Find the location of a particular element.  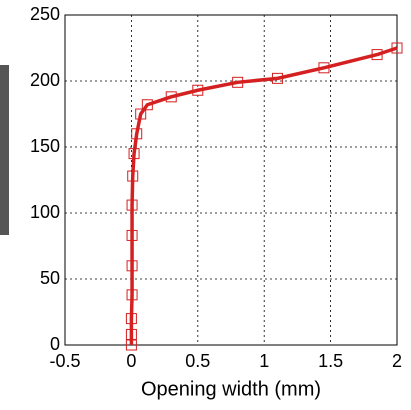

x-tick-label: 0.5 is located at coordinates (197, 361).